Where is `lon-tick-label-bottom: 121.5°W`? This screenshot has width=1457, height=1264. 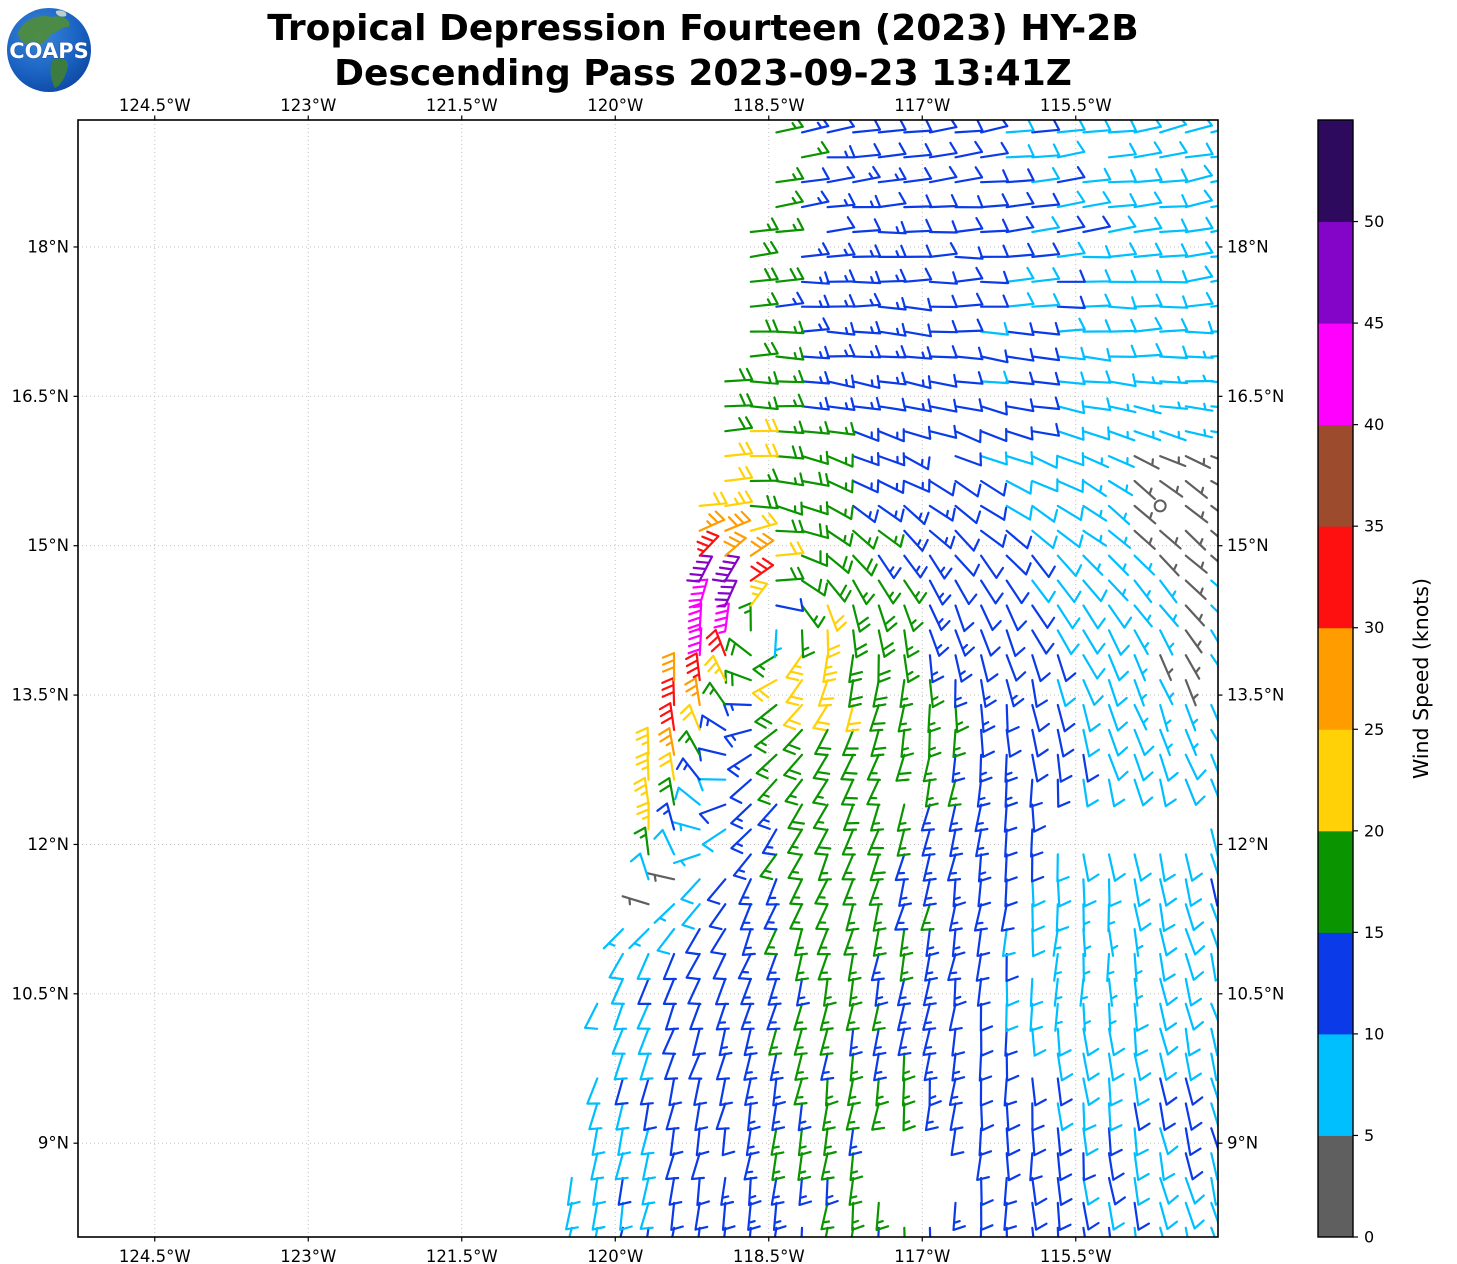 lon-tick-label-bottom: 121.5°W is located at coordinates (462, 1255).